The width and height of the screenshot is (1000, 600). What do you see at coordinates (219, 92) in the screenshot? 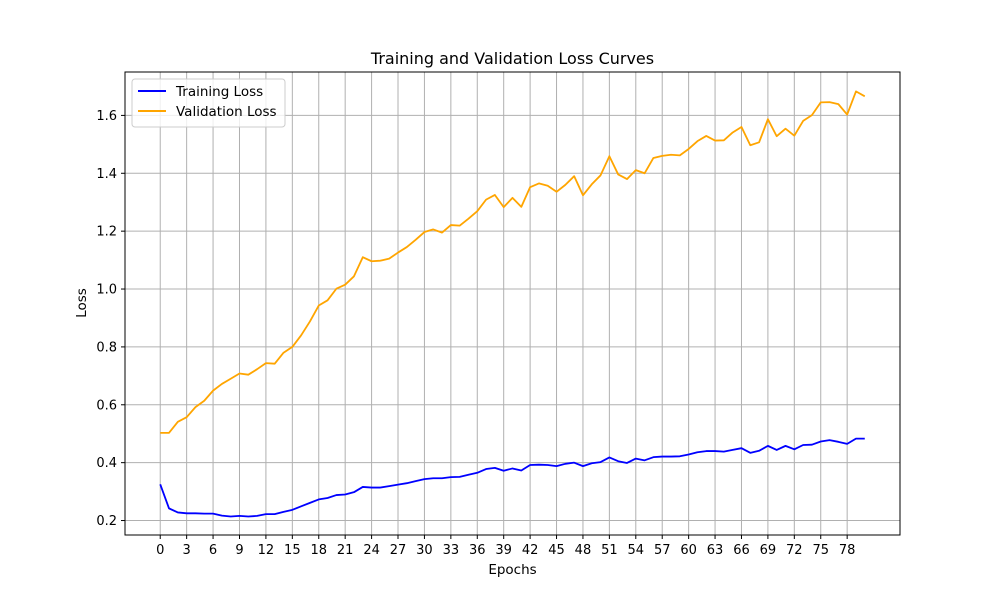
I see `legend-label-training-loss: Training Loss` at bounding box center [219, 92].